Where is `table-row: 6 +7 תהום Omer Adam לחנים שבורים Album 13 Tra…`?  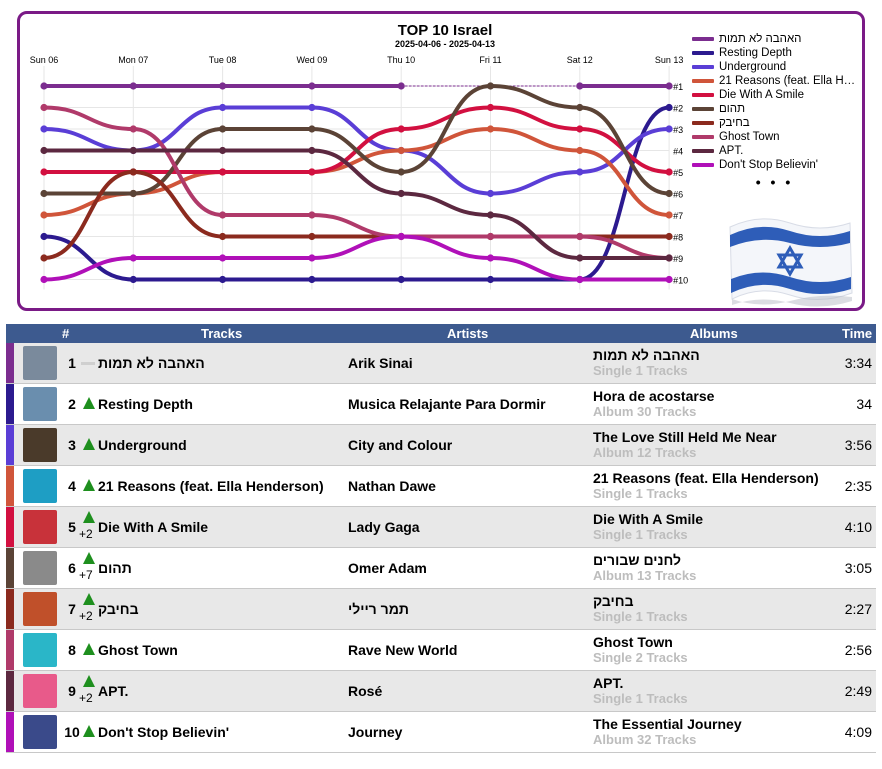 table-row: 6 +7 תהום Omer Adam לחנים שבורים Album 13 Tra… is located at coordinates (441, 568).